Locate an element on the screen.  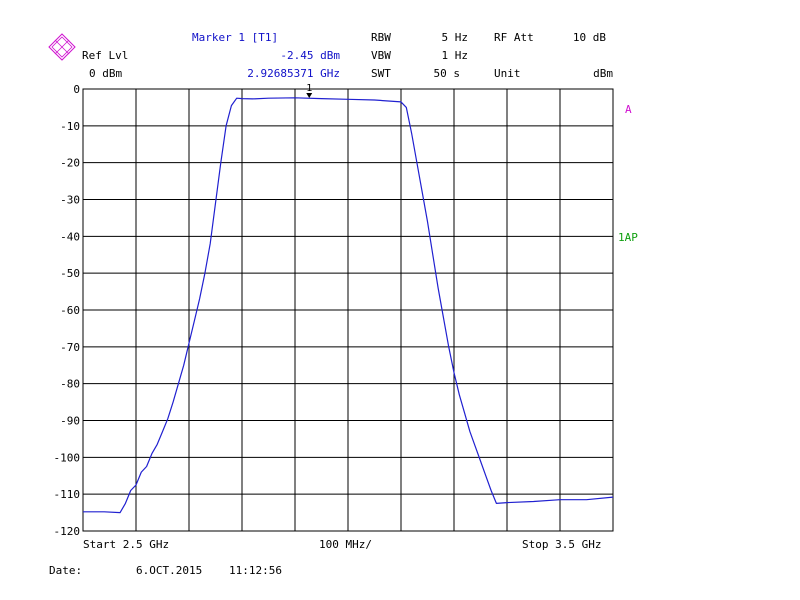
unit-label: Unit is located at coordinates (507, 73).